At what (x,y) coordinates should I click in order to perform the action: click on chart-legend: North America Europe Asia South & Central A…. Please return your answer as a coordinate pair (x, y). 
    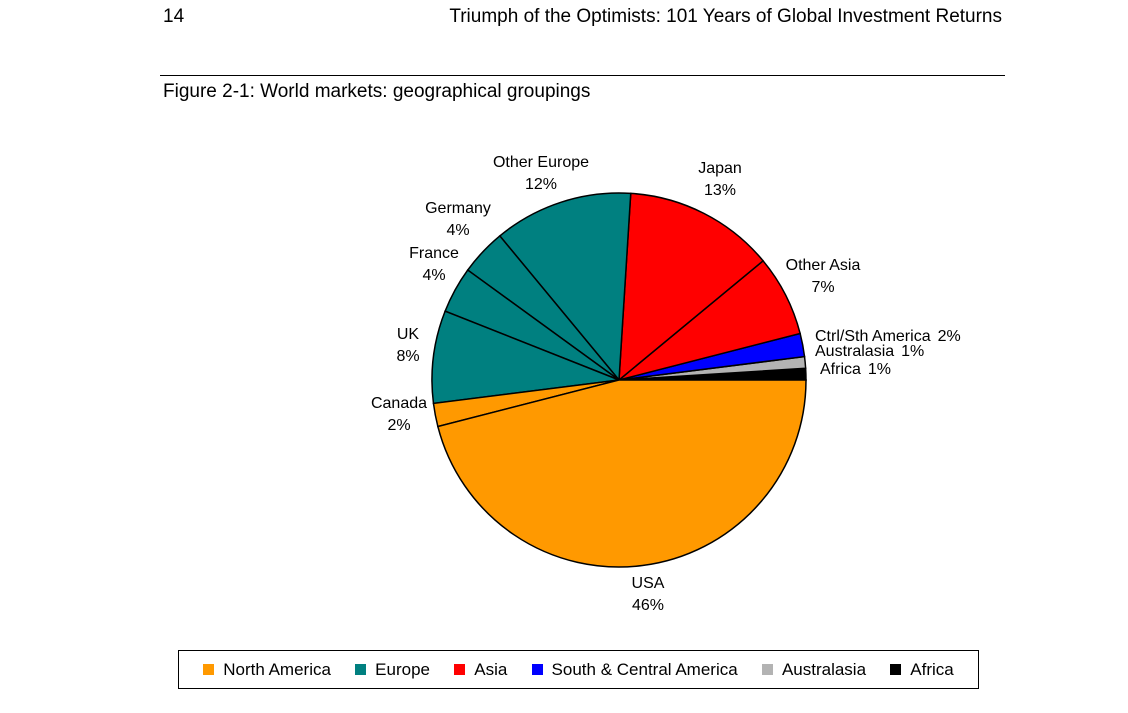
    Looking at the image, I should click on (578, 669).